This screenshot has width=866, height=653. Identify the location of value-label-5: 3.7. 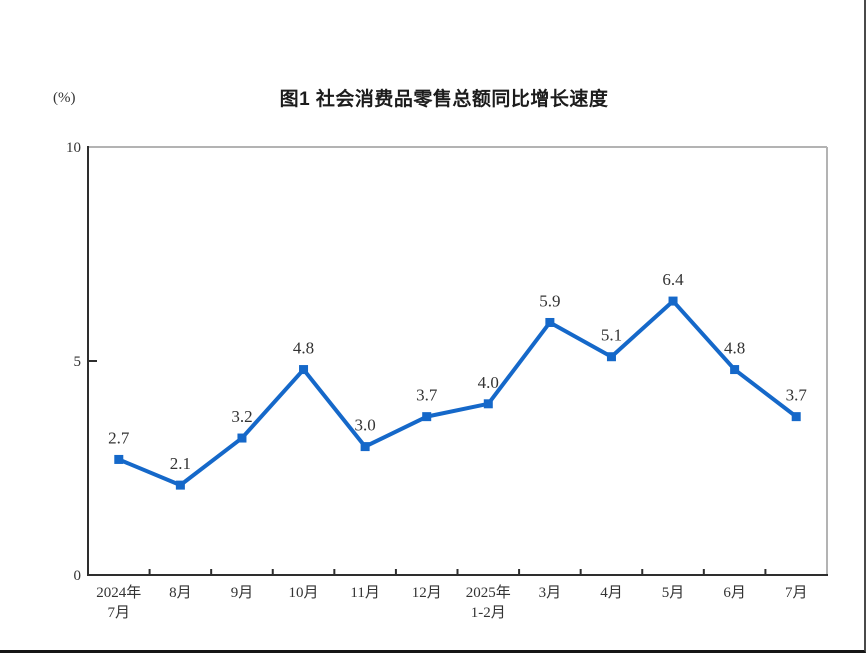
(427, 395).